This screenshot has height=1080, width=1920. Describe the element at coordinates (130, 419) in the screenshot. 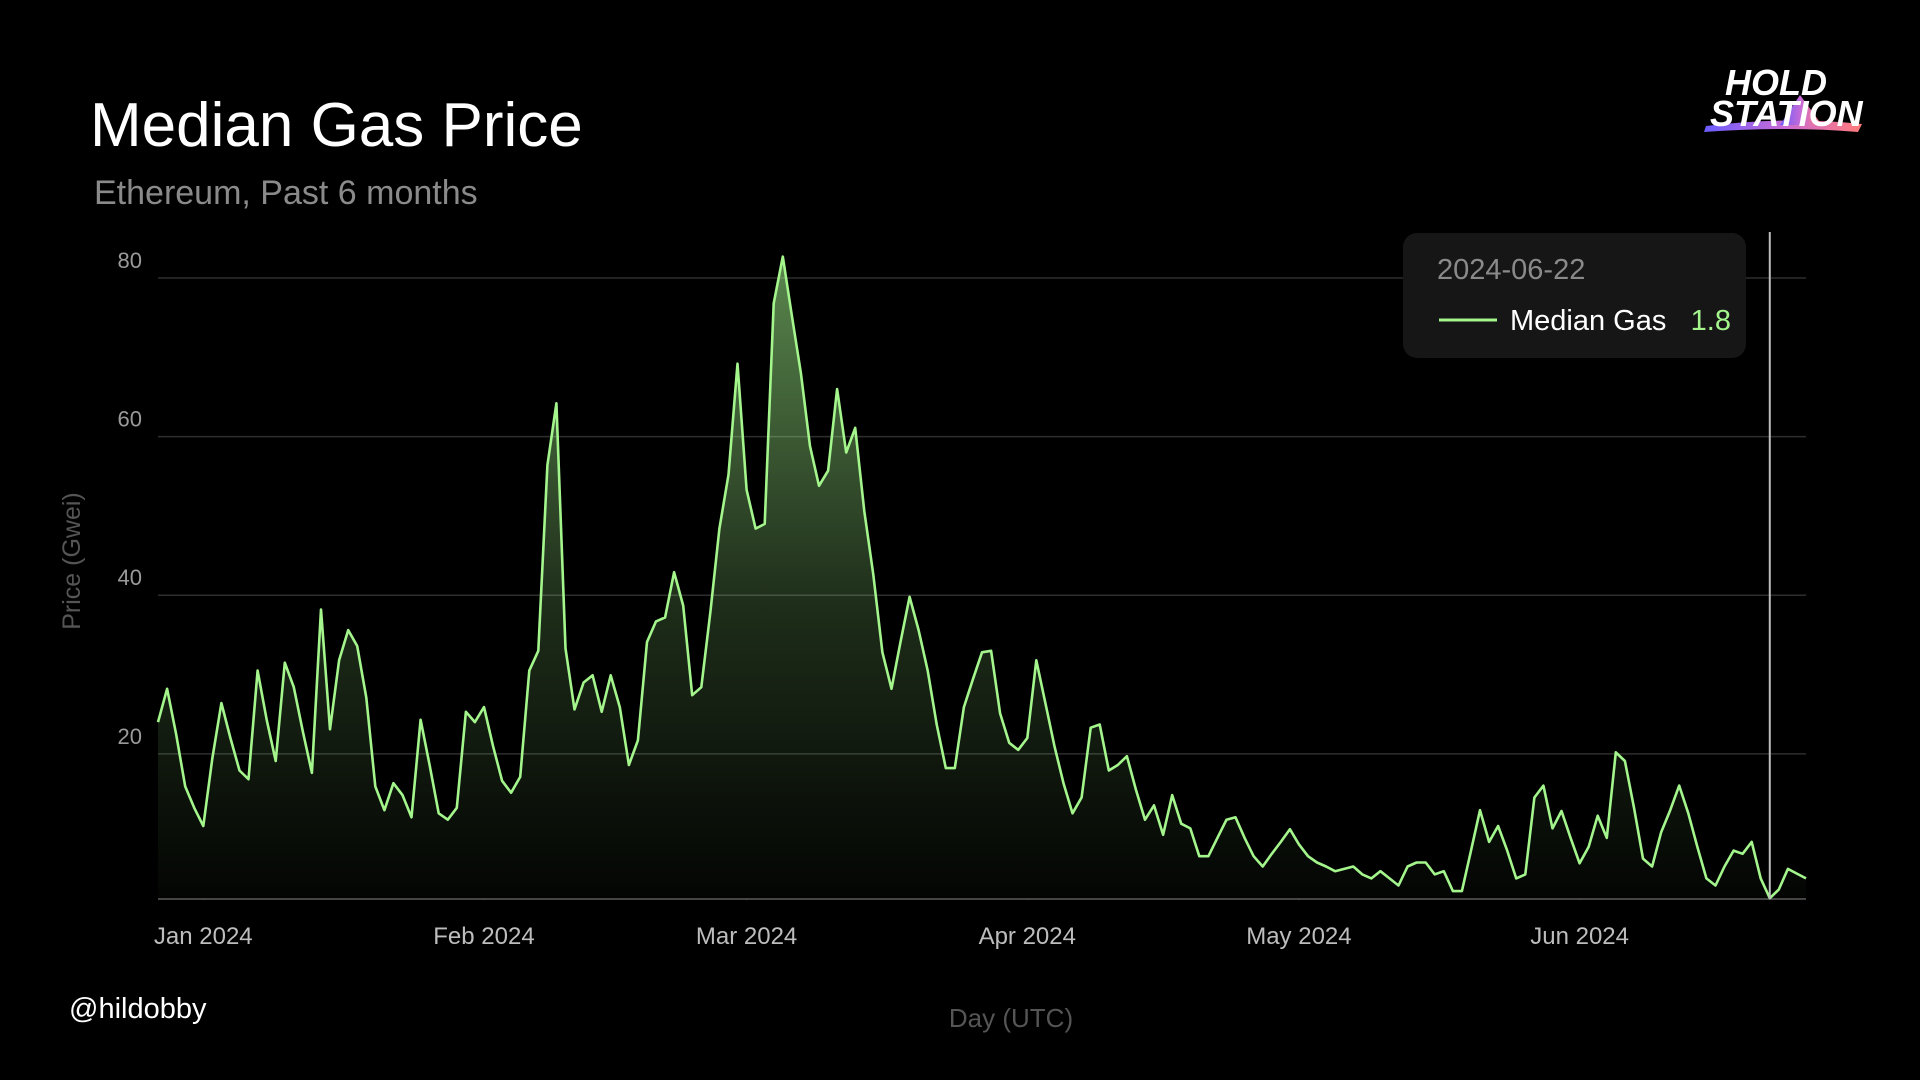

I see `y-tick-label: 60` at that location.